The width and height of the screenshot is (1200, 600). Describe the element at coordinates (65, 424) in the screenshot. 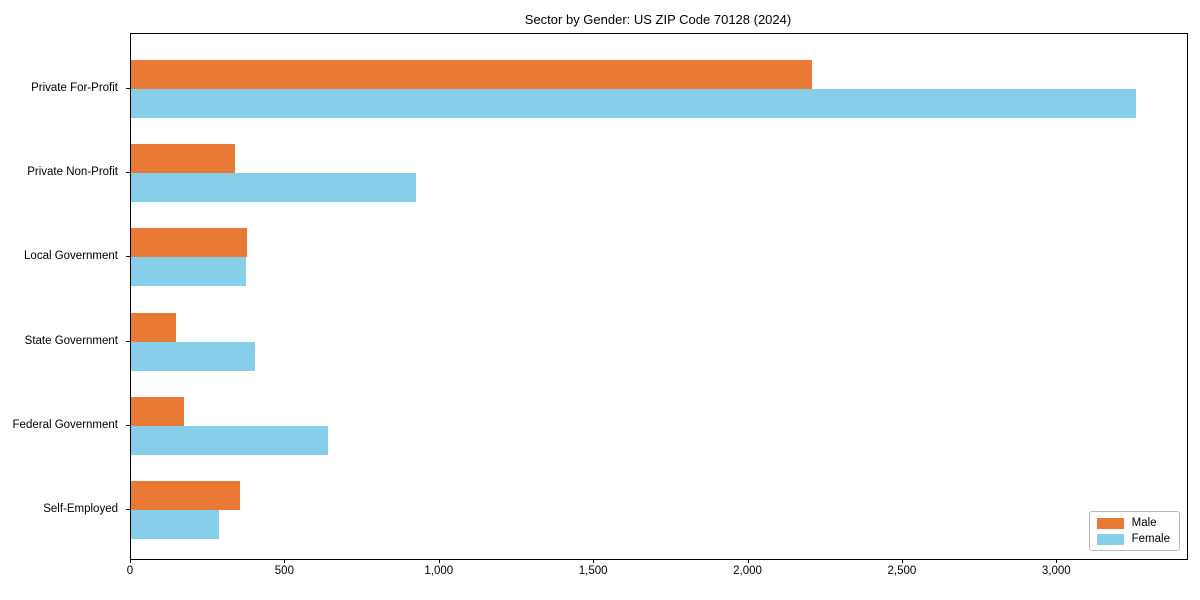

I see `ytick-label: Federal Government` at that location.